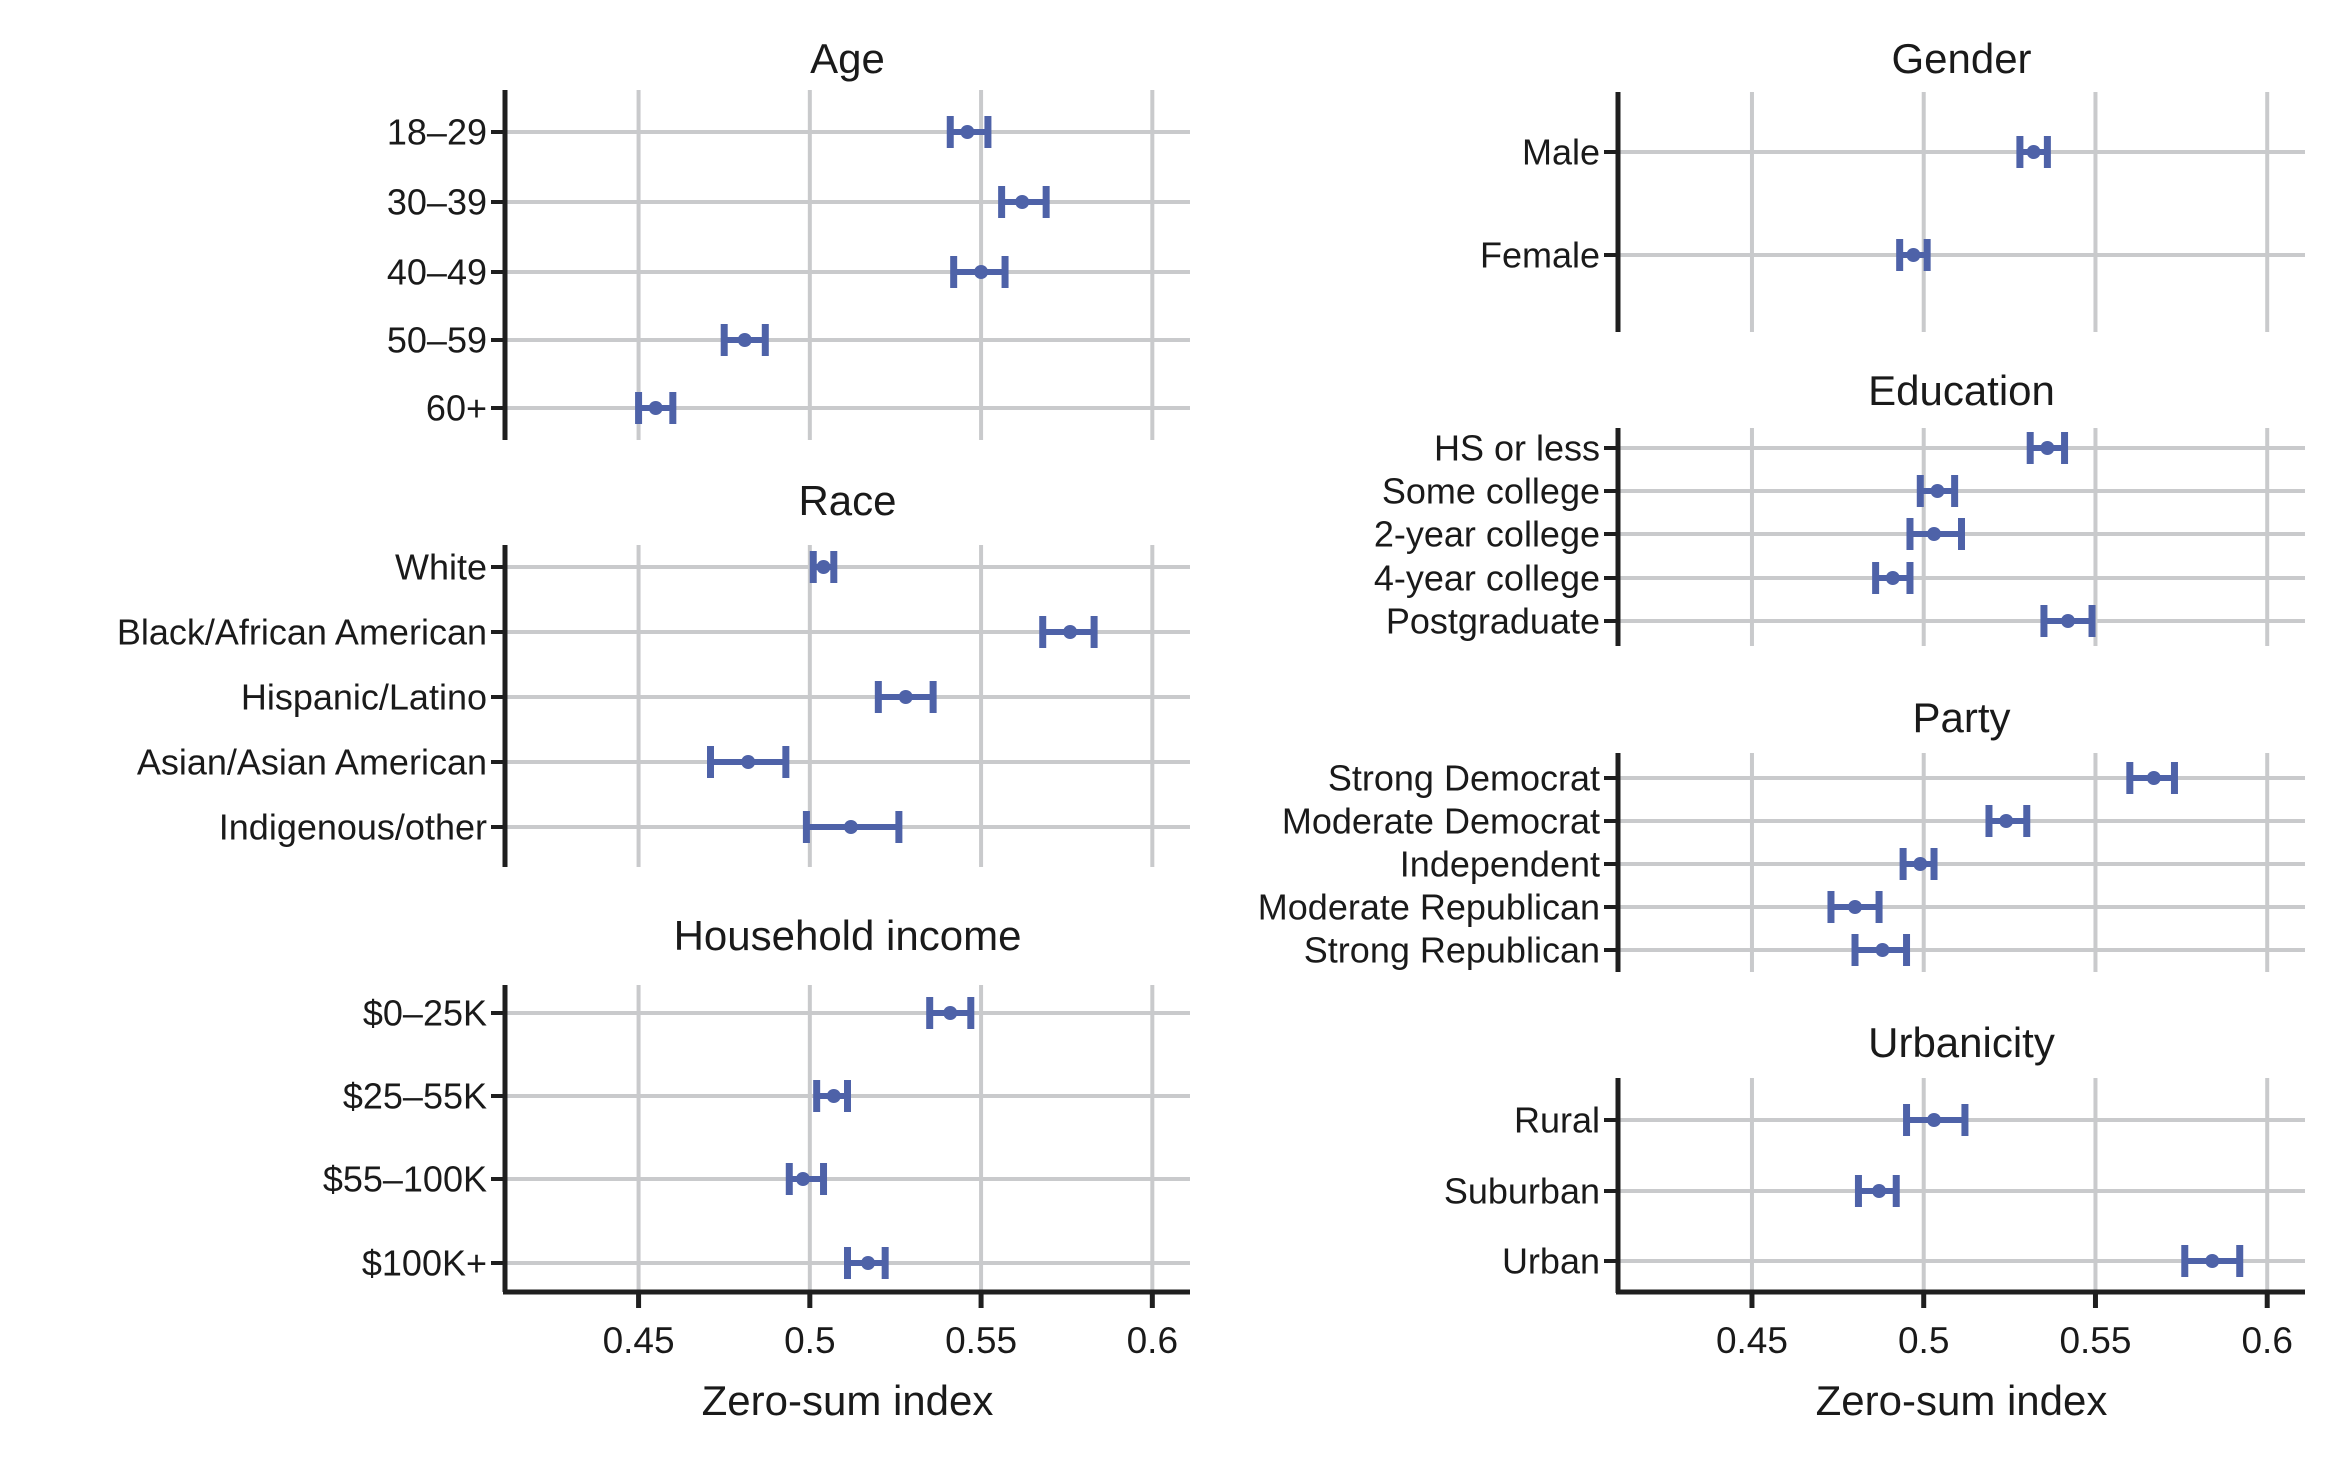 This screenshot has height=1464, width=2348. What do you see at coordinates (437, 340) in the screenshot?
I see `category-label: 50–59` at bounding box center [437, 340].